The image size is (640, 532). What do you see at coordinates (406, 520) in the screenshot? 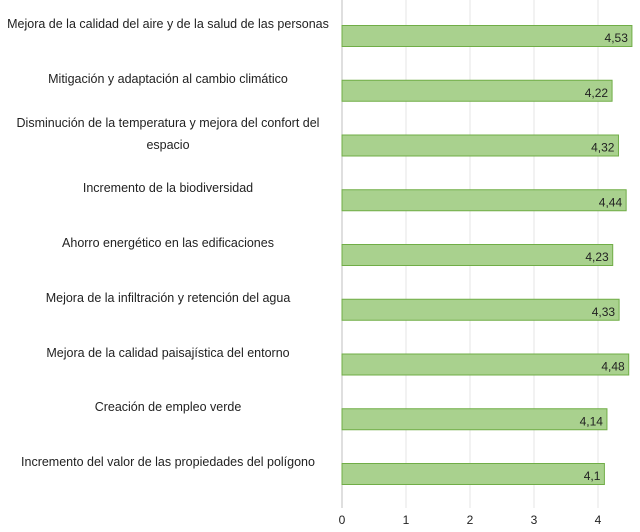
I see `x-tick-label: 1` at bounding box center [406, 520].